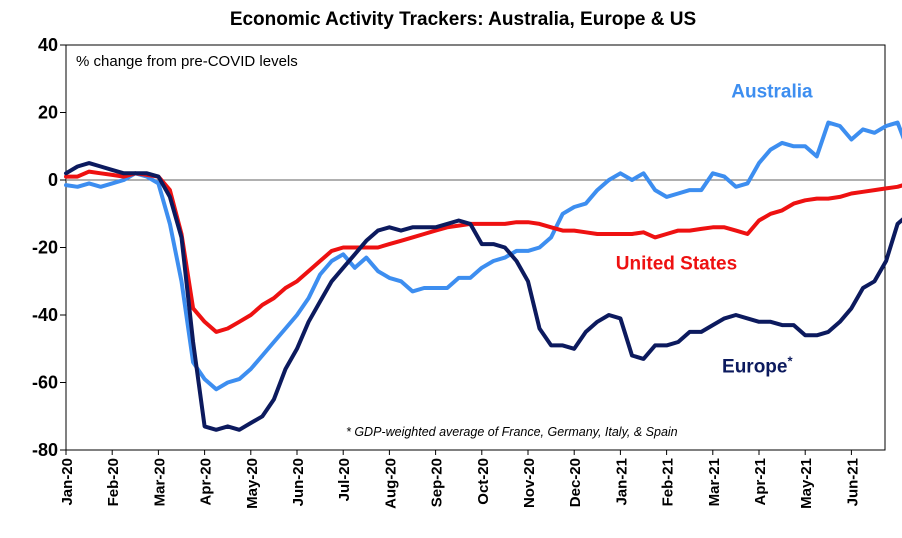 This screenshot has height=538, width=902. Describe the element at coordinates (67, 482) in the screenshot. I see `x-tick-label: Jan-20` at that location.